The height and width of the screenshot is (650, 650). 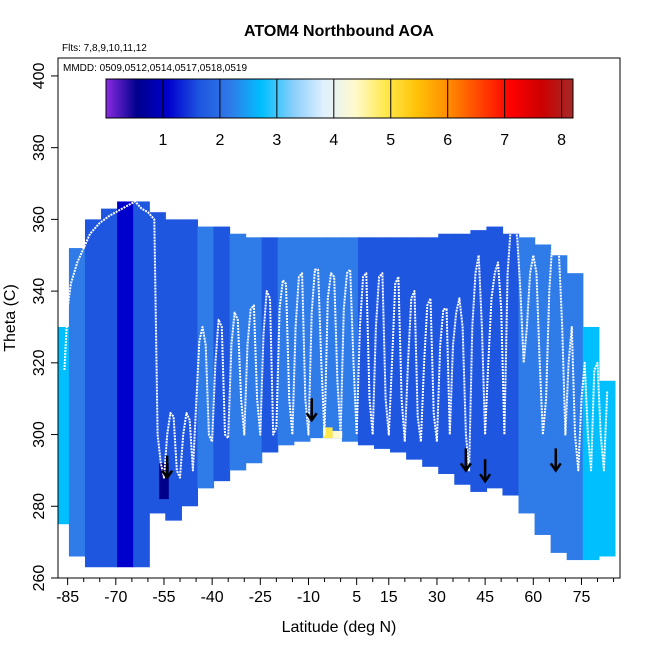 What do you see at coordinates (389, 597) in the screenshot?
I see `x-tick-label: 15` at bounding box center [389, 597].